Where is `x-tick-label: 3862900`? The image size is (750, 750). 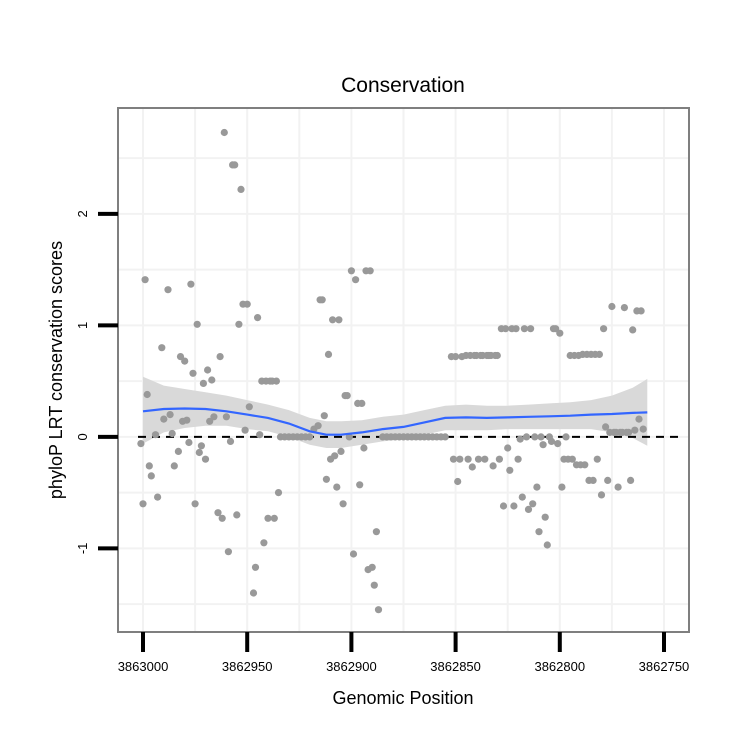 x-tick-label: 3862900 is located at coordinates (351, 666).